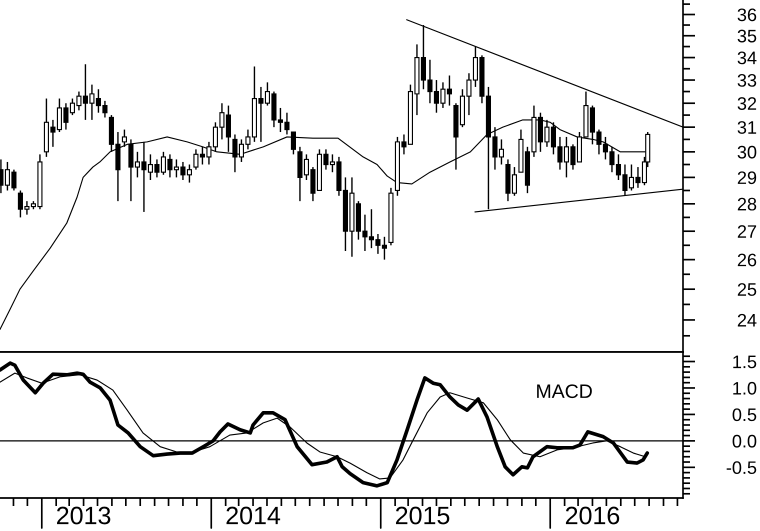  What do you see at coordinates (747, 289) in the screenshot?
I see `y-tick-label: 25` at bounding box center [747, 289].